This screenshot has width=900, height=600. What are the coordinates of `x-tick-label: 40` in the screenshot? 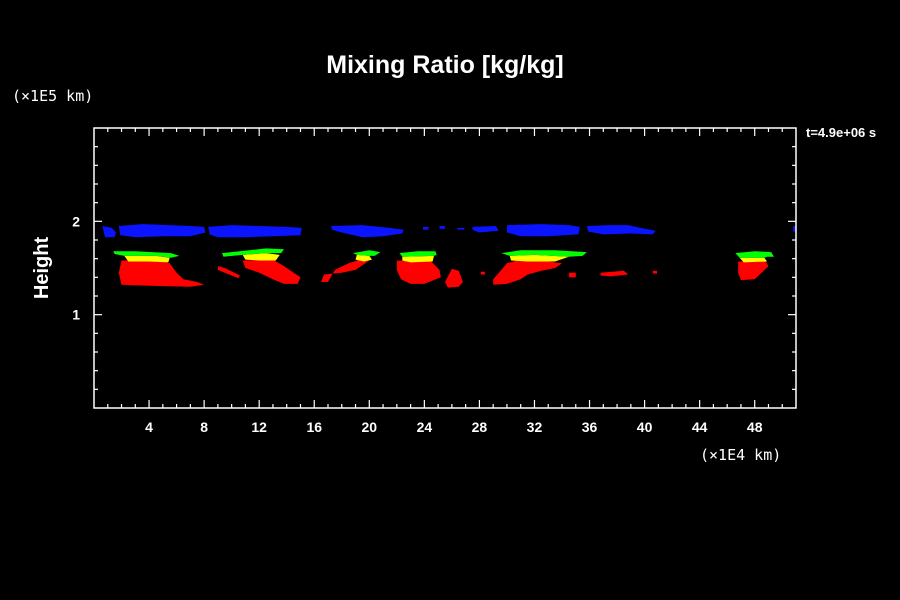 It's located at (645, 427).